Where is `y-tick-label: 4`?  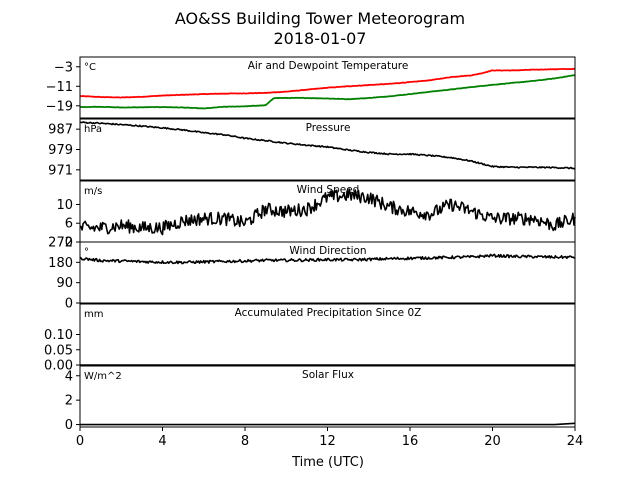 y-tick-label: 4 is located at coordinates (69, 376).